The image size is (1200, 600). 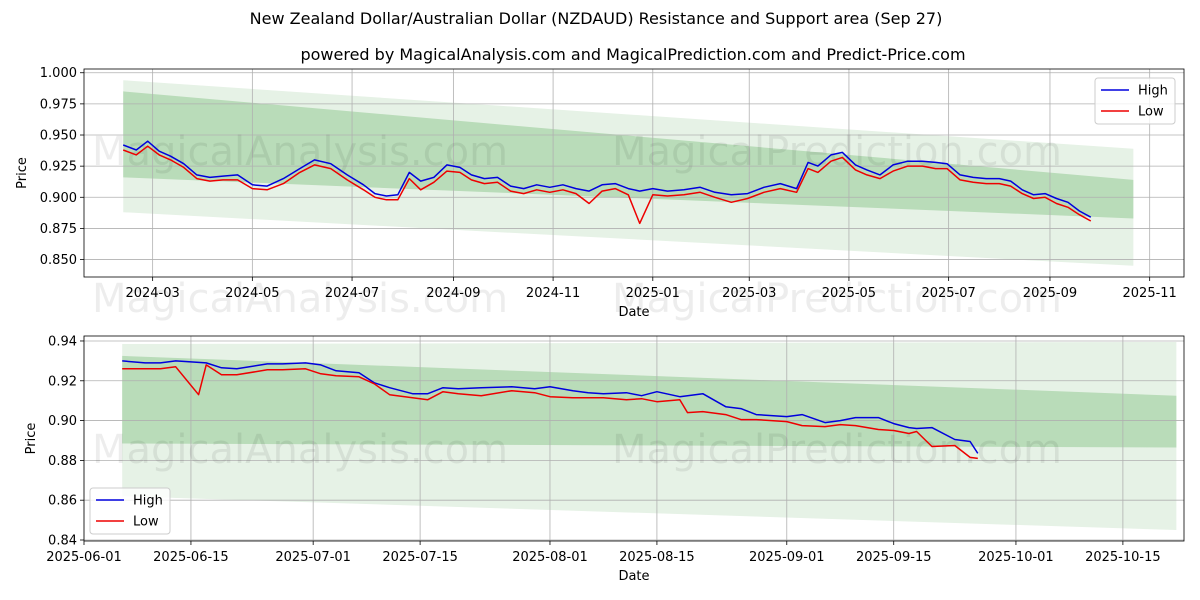 What do you see at coordinates (58, 260) in the screenshot?
I see `y-tick-label: 0.850` at bounding box center [58, 260].